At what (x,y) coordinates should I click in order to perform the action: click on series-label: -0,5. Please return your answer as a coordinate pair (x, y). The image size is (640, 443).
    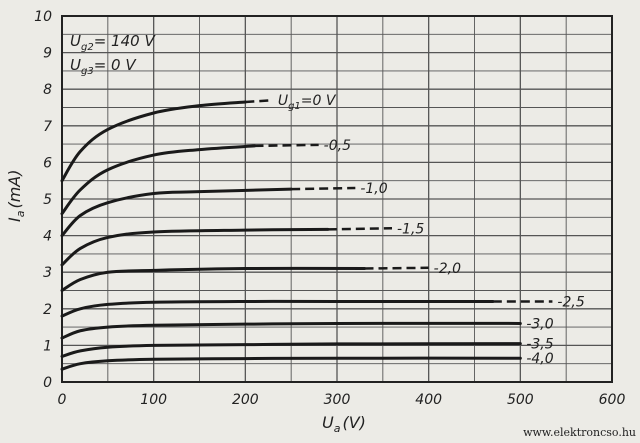
    Looking at the image, I should click on (337, 146).